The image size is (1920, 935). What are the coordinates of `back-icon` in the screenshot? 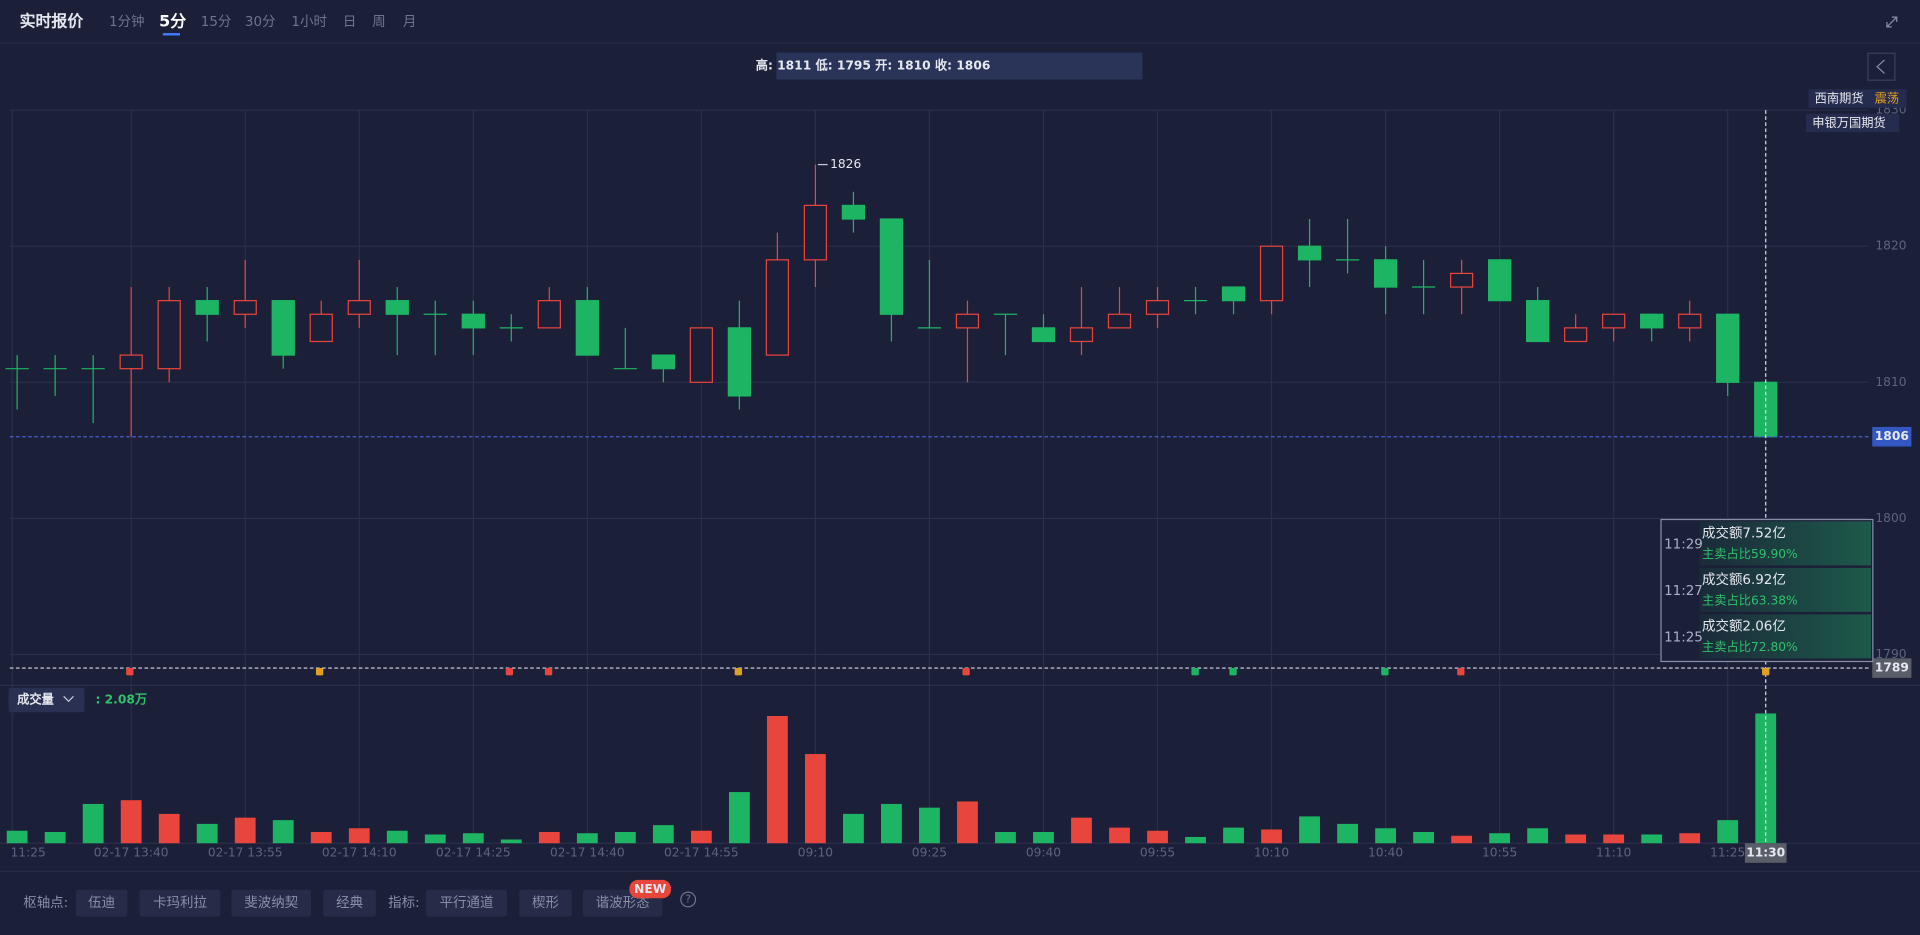 It's located at (1880, 66).